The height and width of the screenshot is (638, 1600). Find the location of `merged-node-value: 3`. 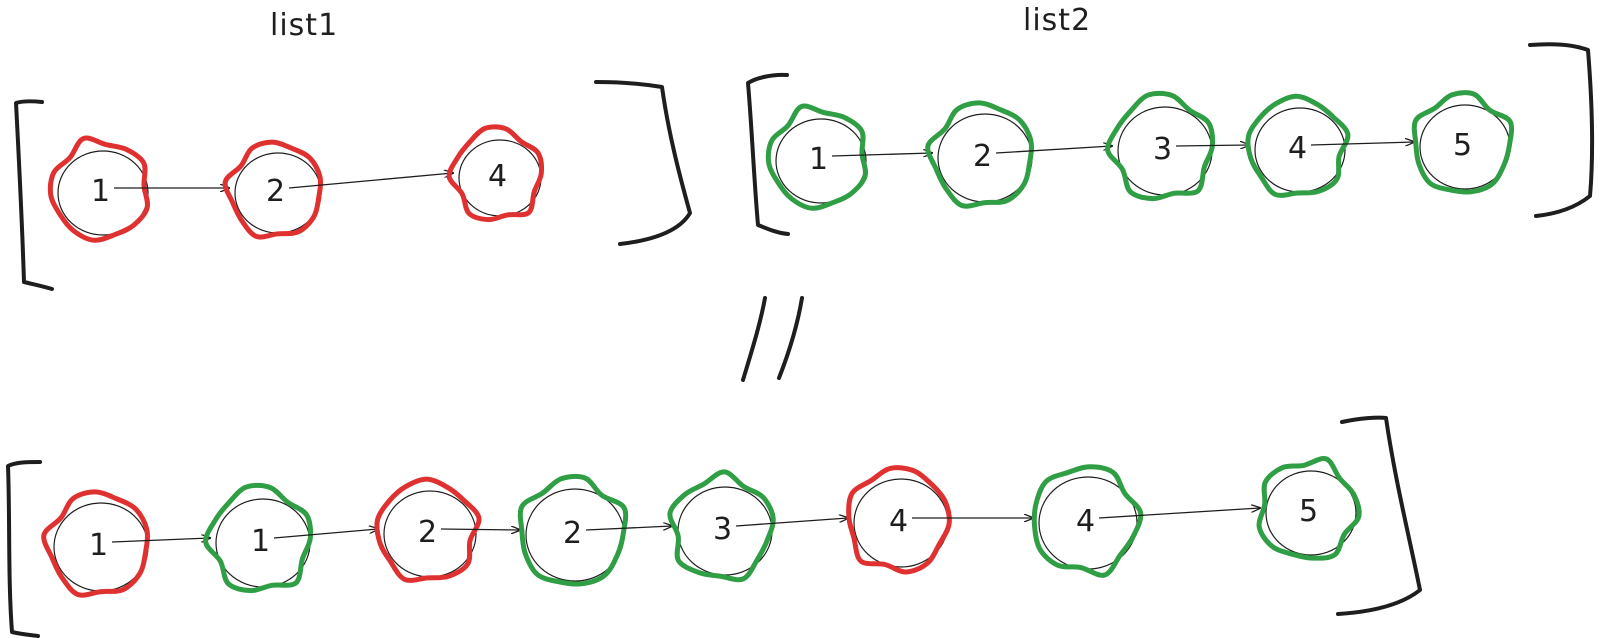

merged-node-value: 3 is located at coordinates (722, 529).